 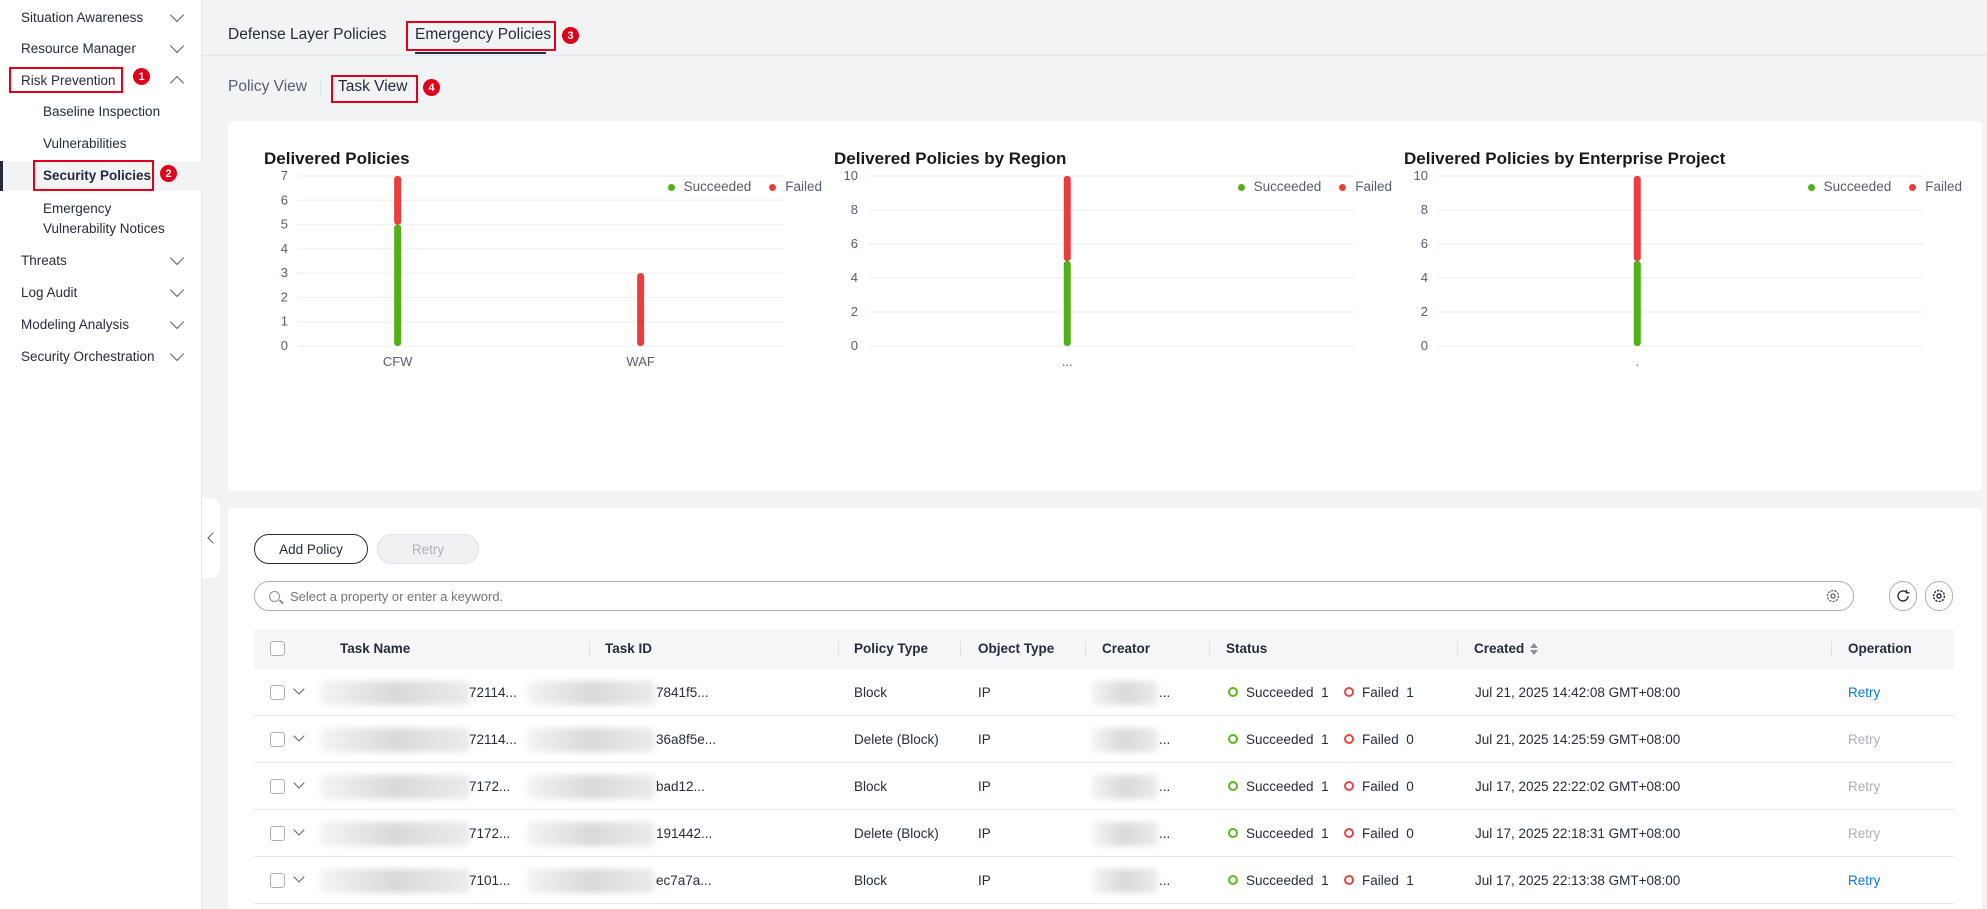 What do you see at coordinates (101, 324) in the screenshot?
I see `sidebar-item-modeling-analysis: Modeling Analysis` at bounding box center [101, 324].